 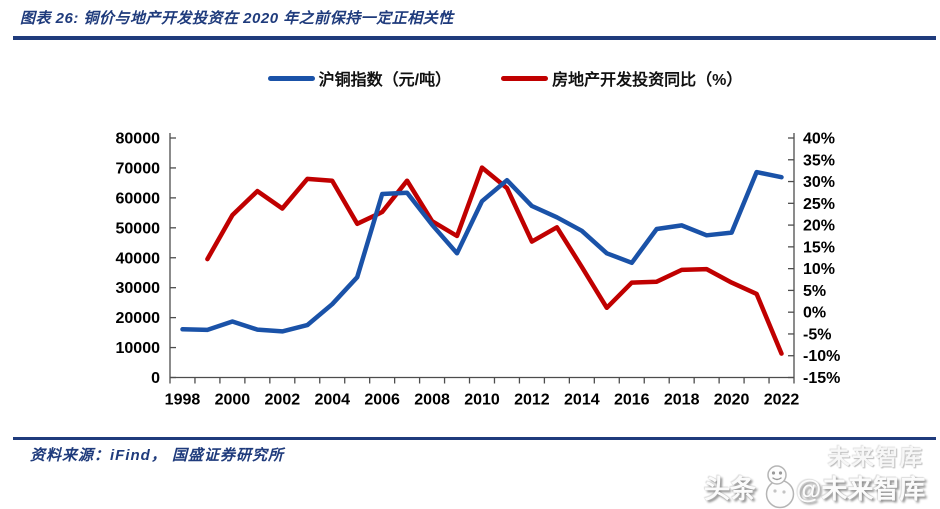 I want to click on housing-line-swatch, so click(x=525, y=78).